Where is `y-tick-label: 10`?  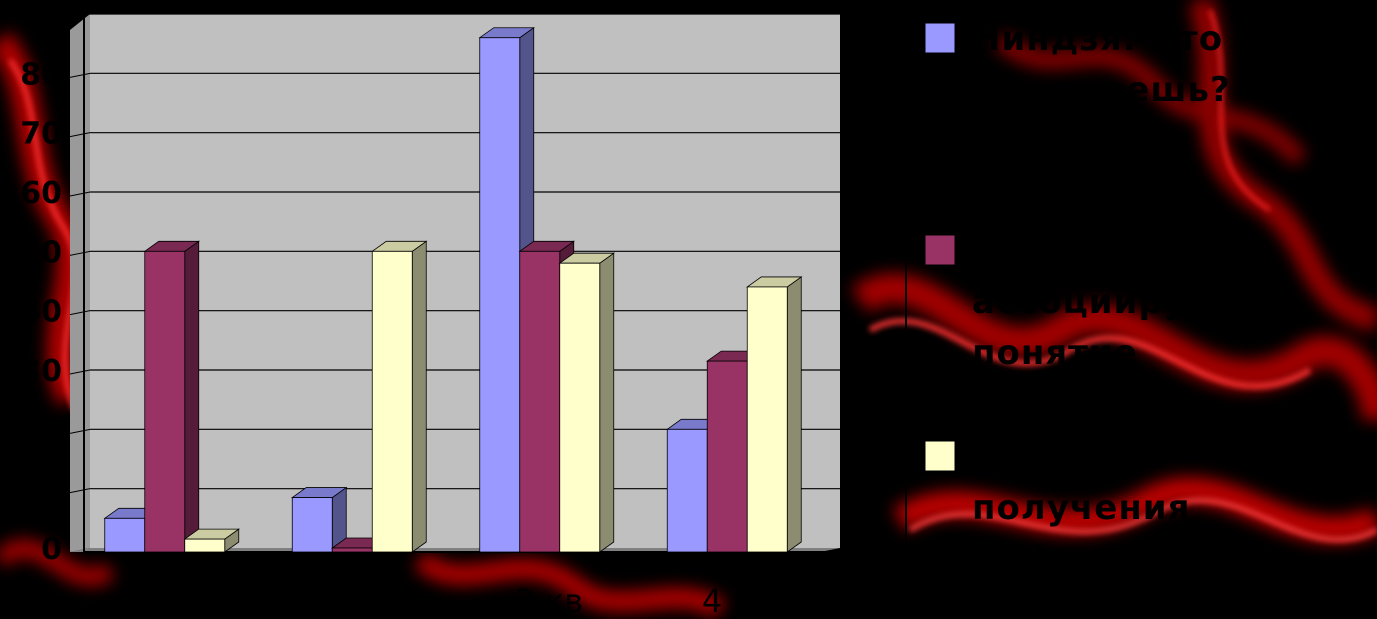
y-tick-label: 10 is located at coordinates (41, 490).